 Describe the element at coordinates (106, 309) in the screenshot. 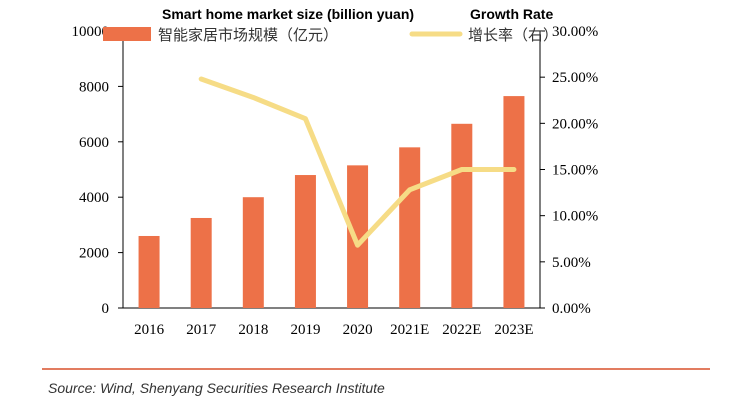

I see `left-tick-label: 0` at that location.